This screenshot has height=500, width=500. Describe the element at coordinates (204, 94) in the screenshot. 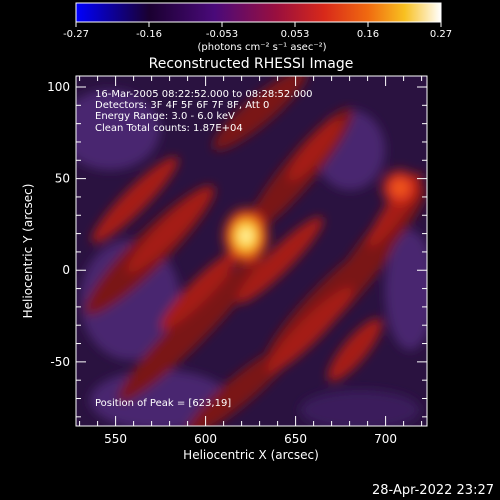

I see `time-range: 16-Mar-2005 08:22:52.000 to 08:28:52.000` at that location.